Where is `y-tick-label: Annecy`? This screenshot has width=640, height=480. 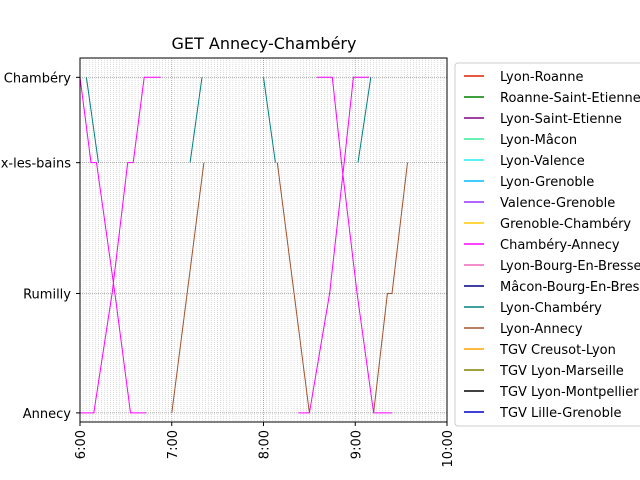
y-tick-label: Annecy is located at coordinates (47, 414).